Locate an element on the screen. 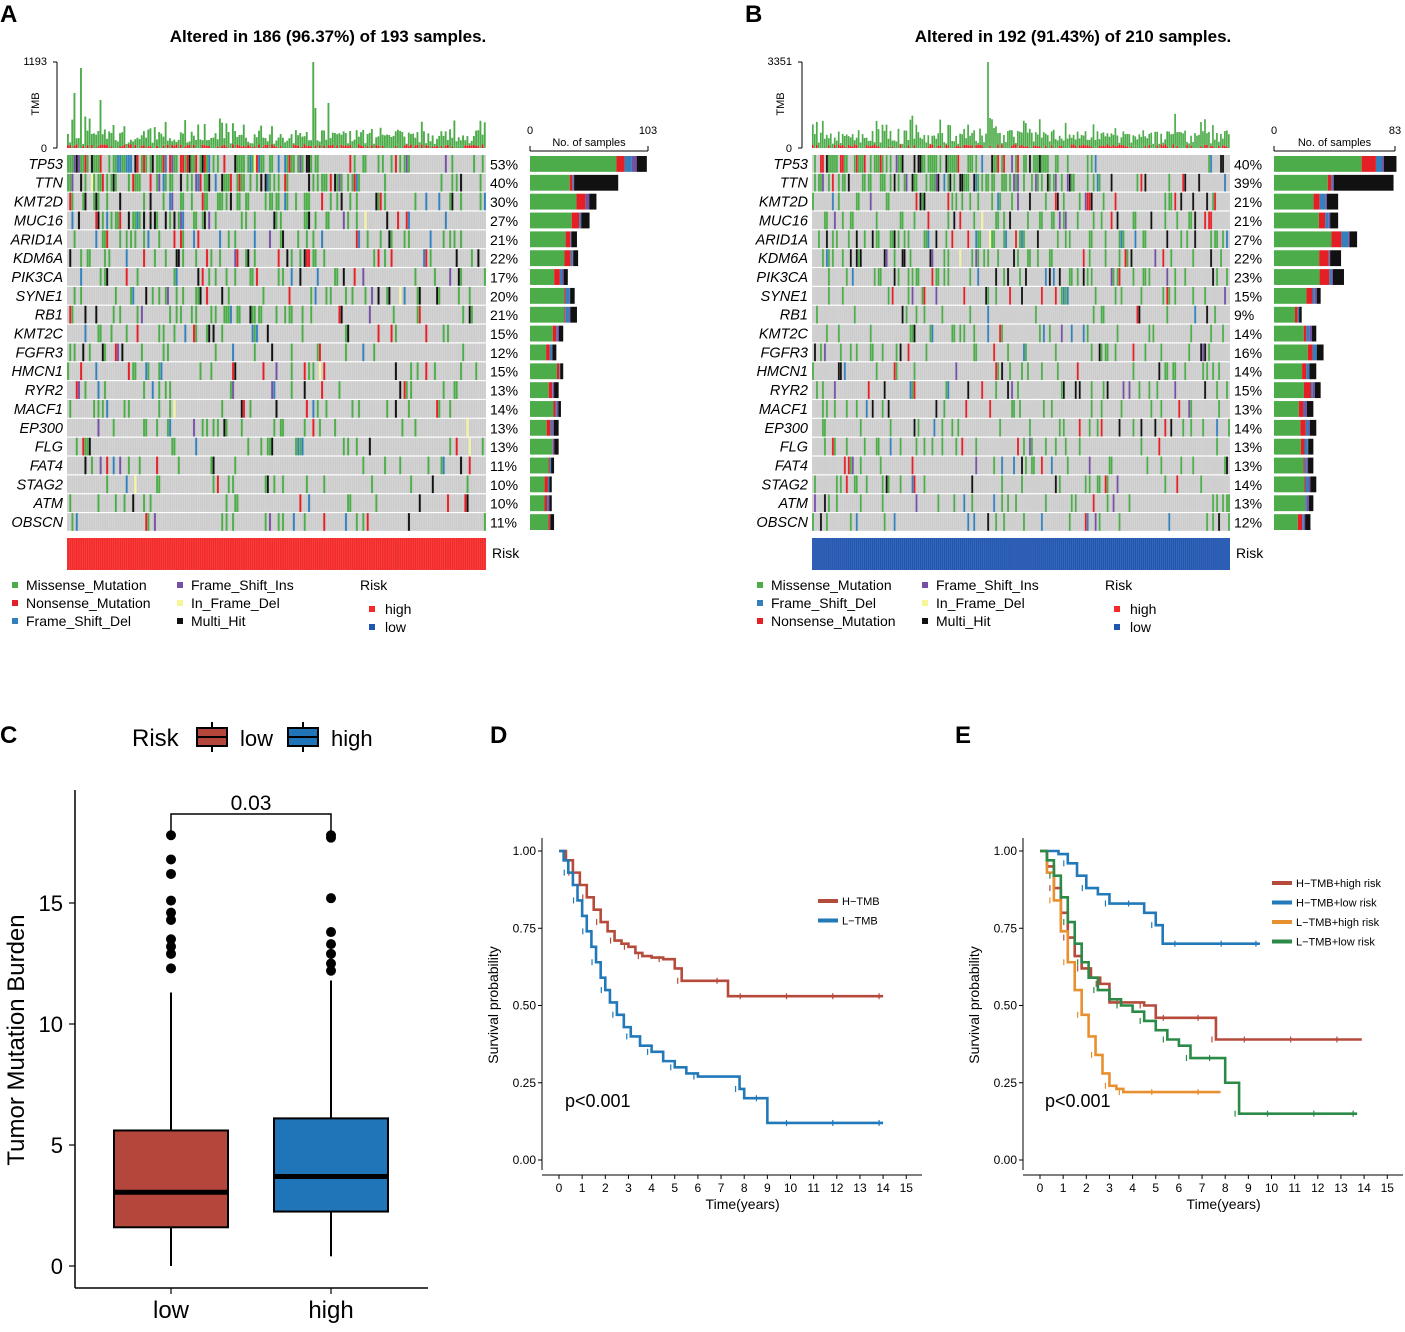  km-x-tick-label: 8 is located at coordinates (1225, 1188).